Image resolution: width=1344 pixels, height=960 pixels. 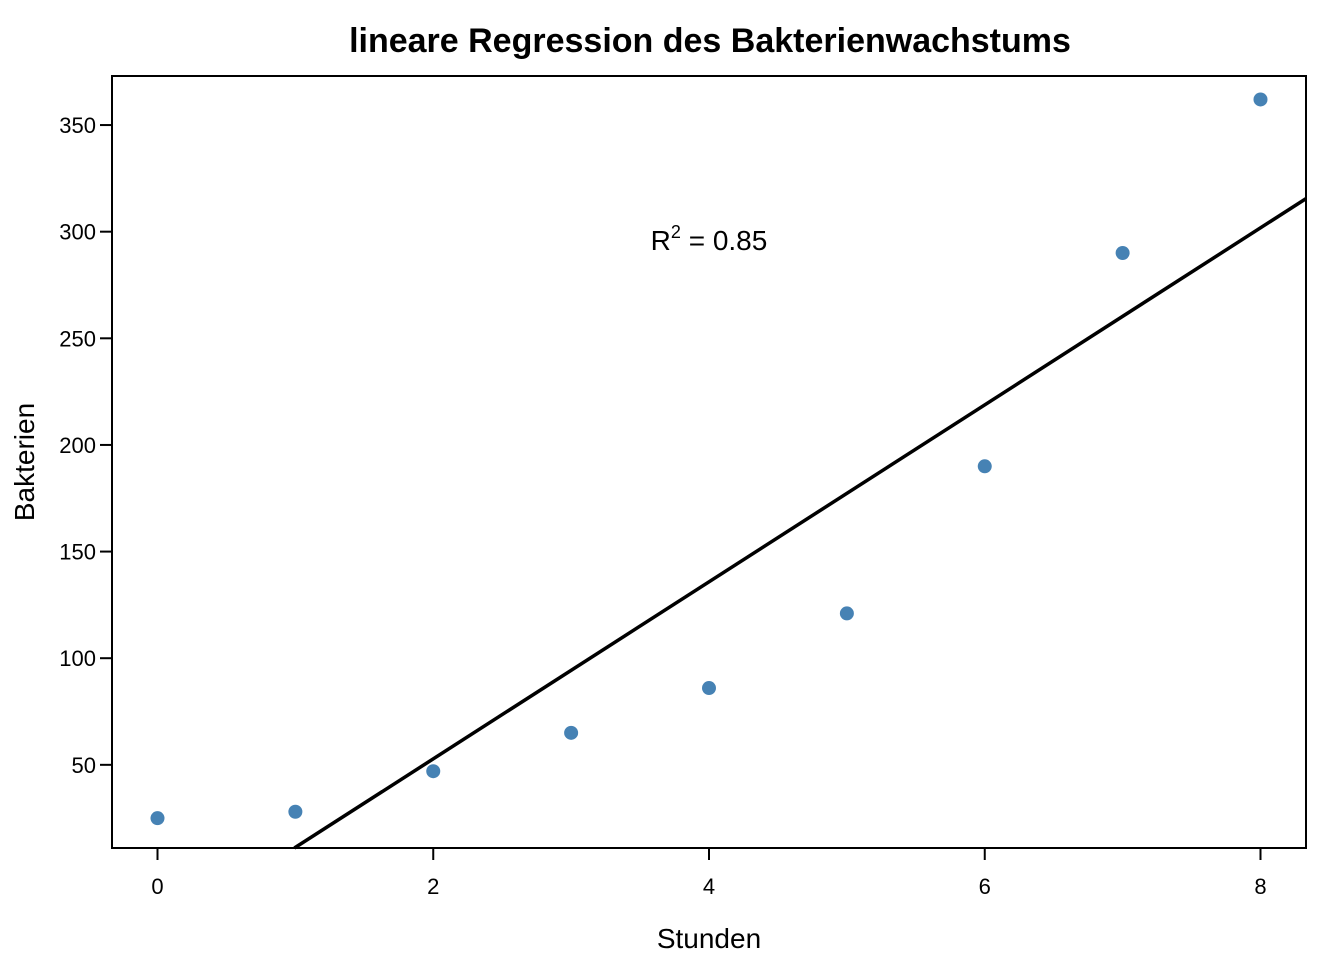 What do you see at coordinates (676, 232) in the screenshot?
I see `r-squared-exponent: 2` at bounding box center [676, 232].